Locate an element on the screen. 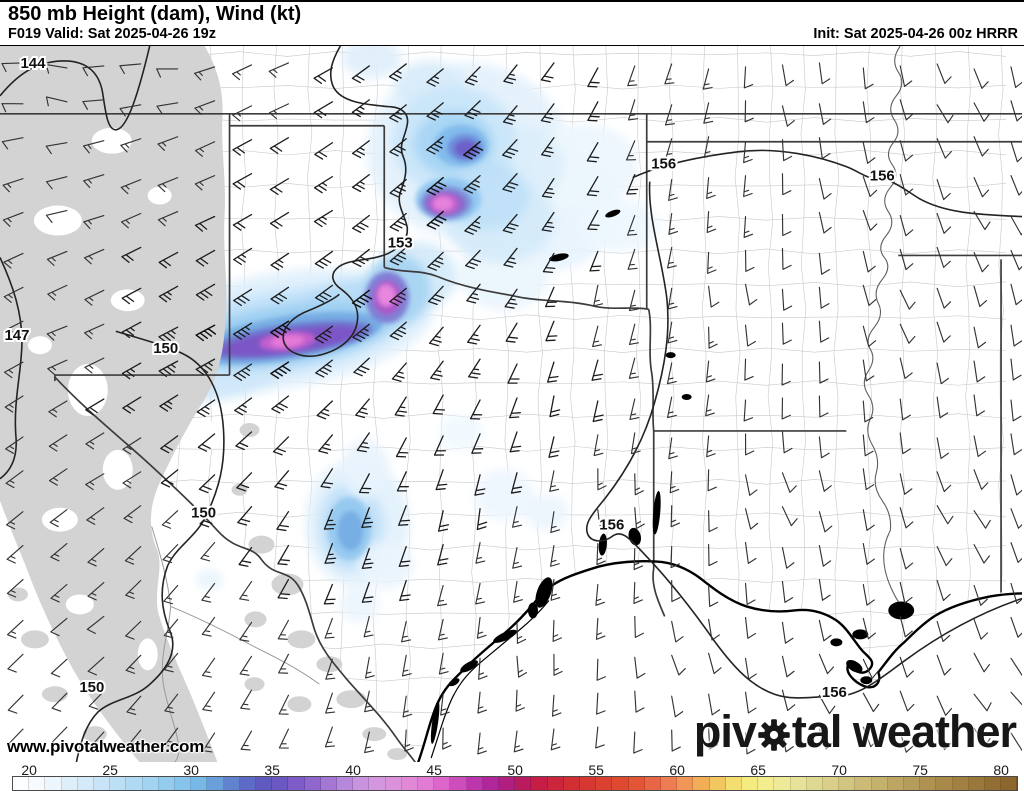  colorbar-tick-label: 65 is located at coordinates (758, 770).